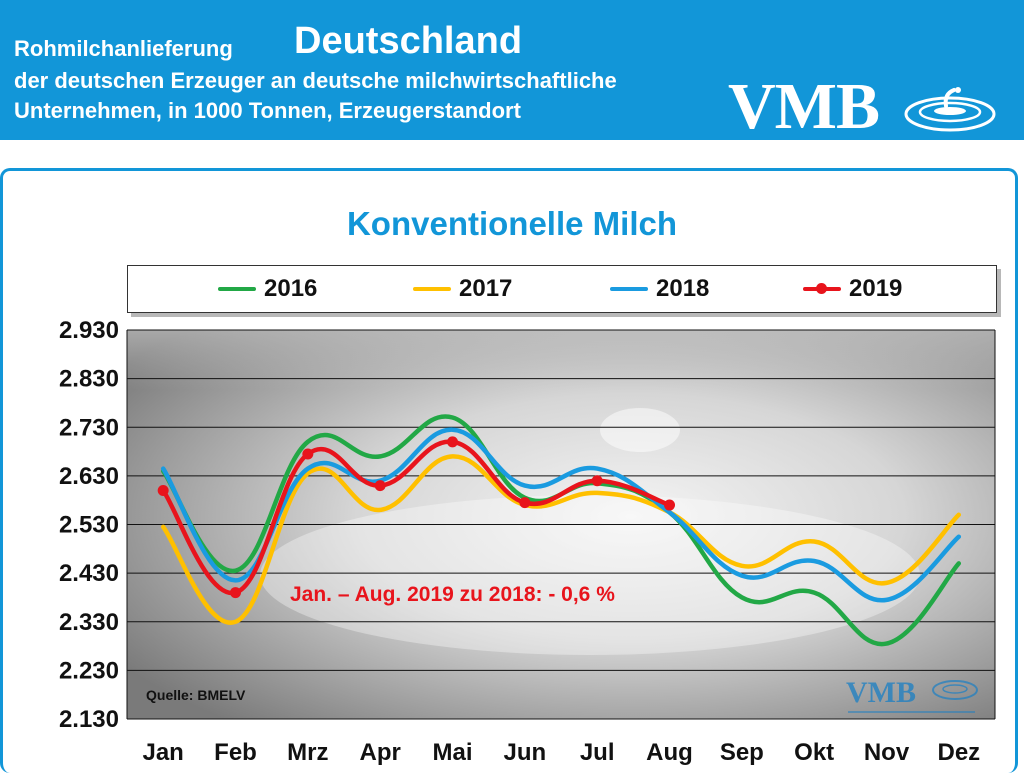 The height and width of the screenshot is (773, 1024). I want to click on header-country: Deutschland, so click(408, 41).